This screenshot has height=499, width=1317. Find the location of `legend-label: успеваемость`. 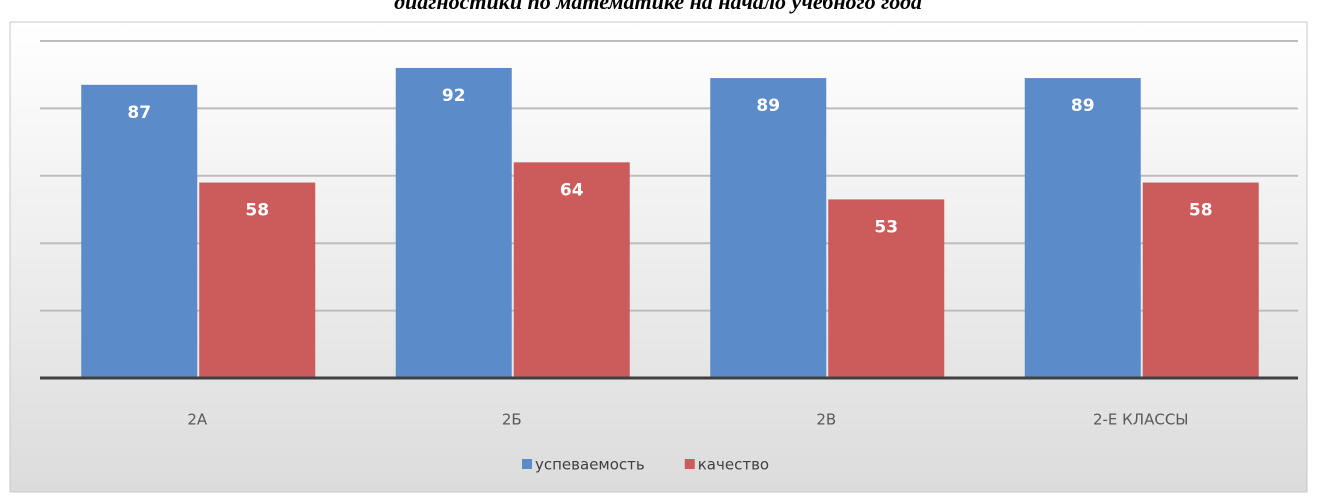

legend-label: успеваемость is located at coordinates (590, 465).